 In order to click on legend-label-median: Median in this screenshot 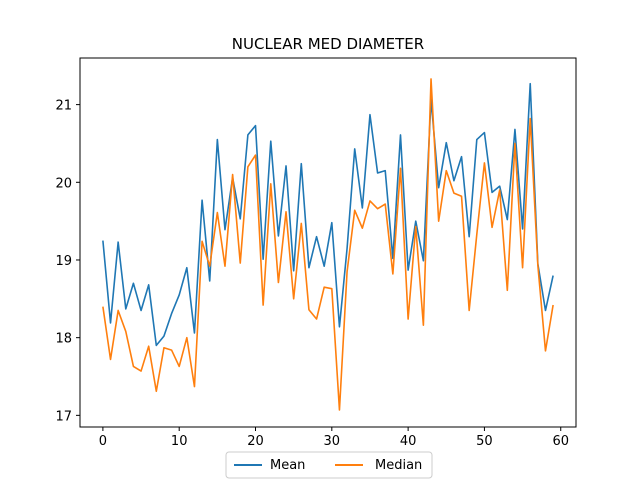, I will do `click(398, 465)`.